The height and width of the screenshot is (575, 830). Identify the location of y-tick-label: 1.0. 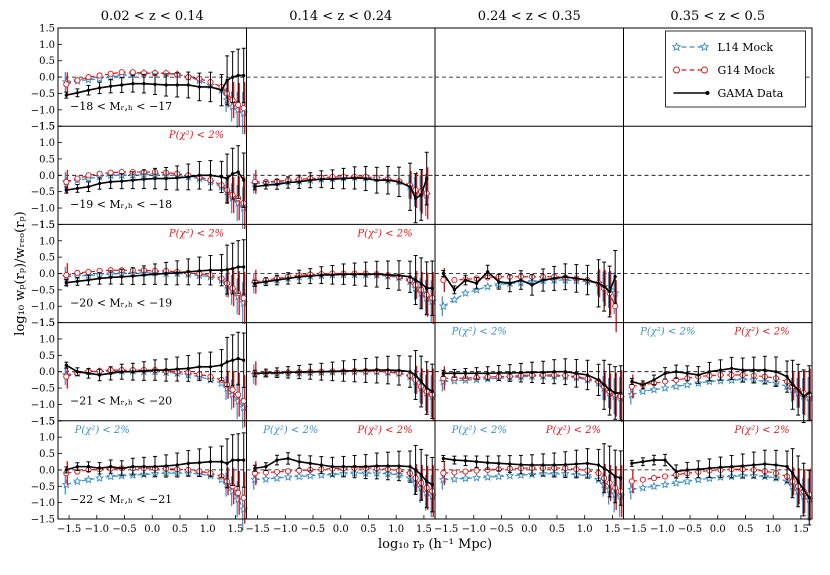
(47, 143).